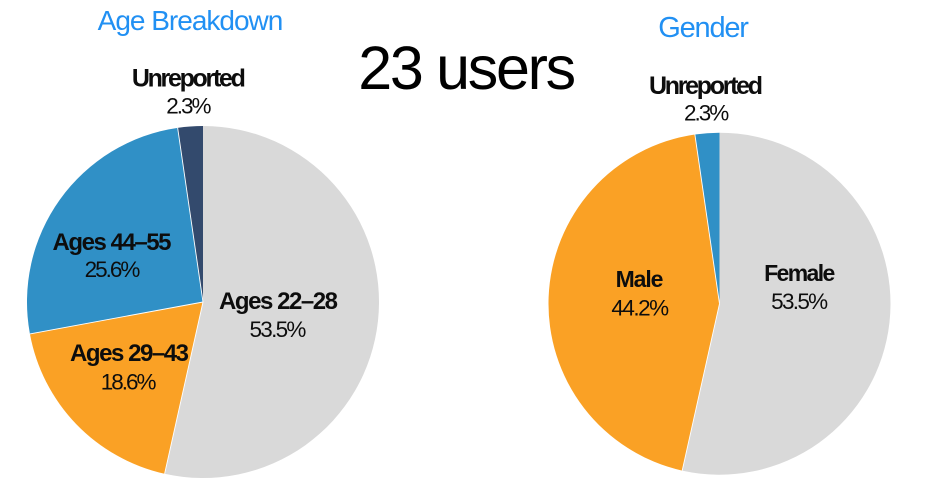 This screenshot has width=925, height=493. Describe the element at coordinates (113, 269) in the screenshot. I see `svg-text: 25.6%` at that location.